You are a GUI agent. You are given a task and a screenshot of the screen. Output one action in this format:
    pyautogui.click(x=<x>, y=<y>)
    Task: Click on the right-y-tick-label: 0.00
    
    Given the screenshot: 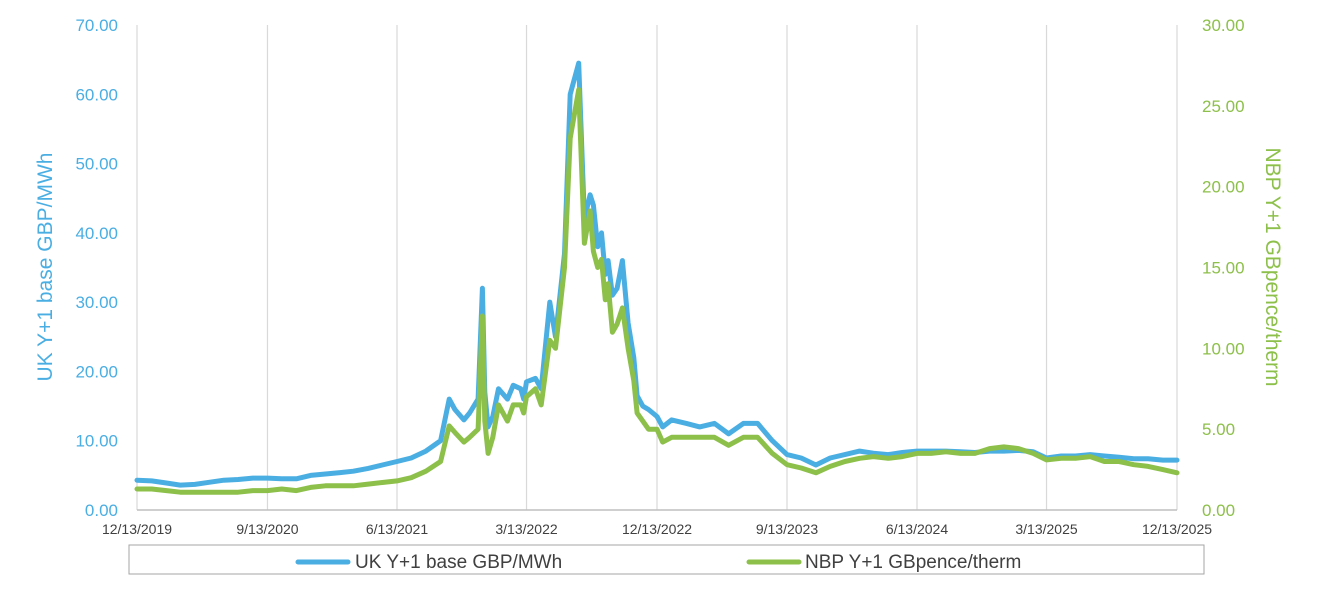 What is the action you would take?
    pyautogui.click(x=1218, y=510)
    